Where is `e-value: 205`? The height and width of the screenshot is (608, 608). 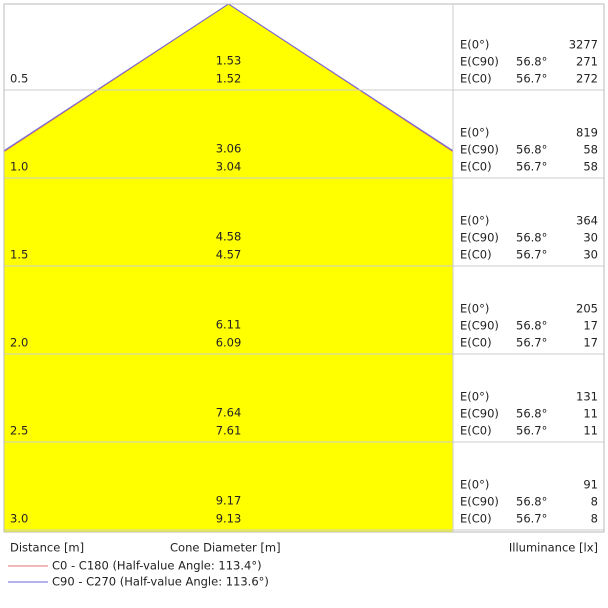 e-value: 205 is located at coordinates (587, 309).